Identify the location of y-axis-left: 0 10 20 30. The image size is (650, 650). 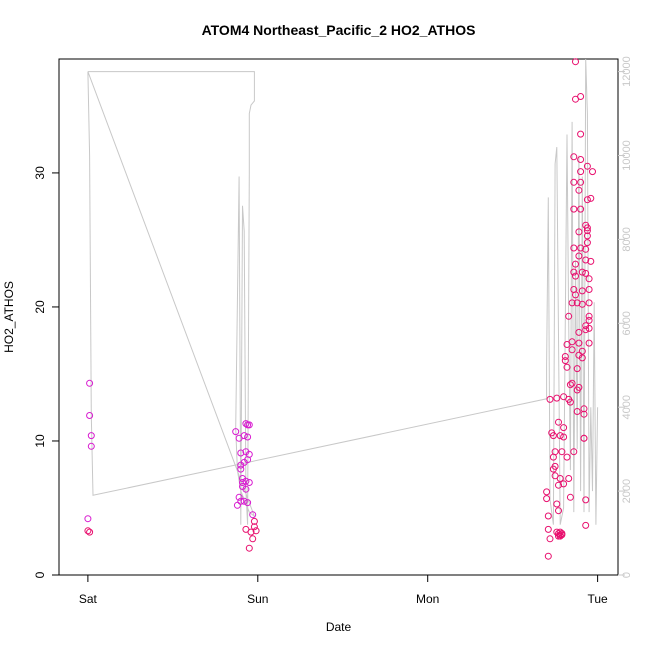
(46, 372).